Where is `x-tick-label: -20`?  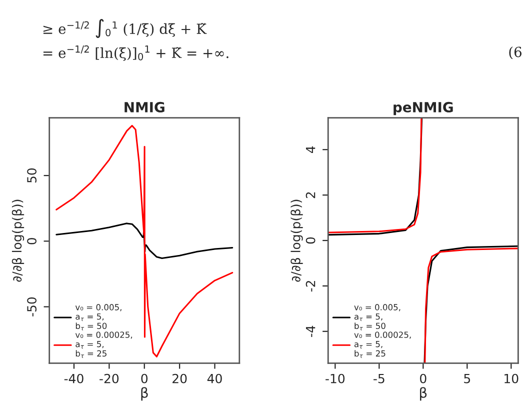 x-tick-label: -20 is located at coordinates (109, 379).